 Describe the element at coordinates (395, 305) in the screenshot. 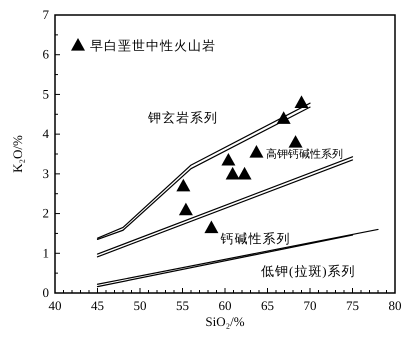

I see `x-tick-label: 80` at that location.